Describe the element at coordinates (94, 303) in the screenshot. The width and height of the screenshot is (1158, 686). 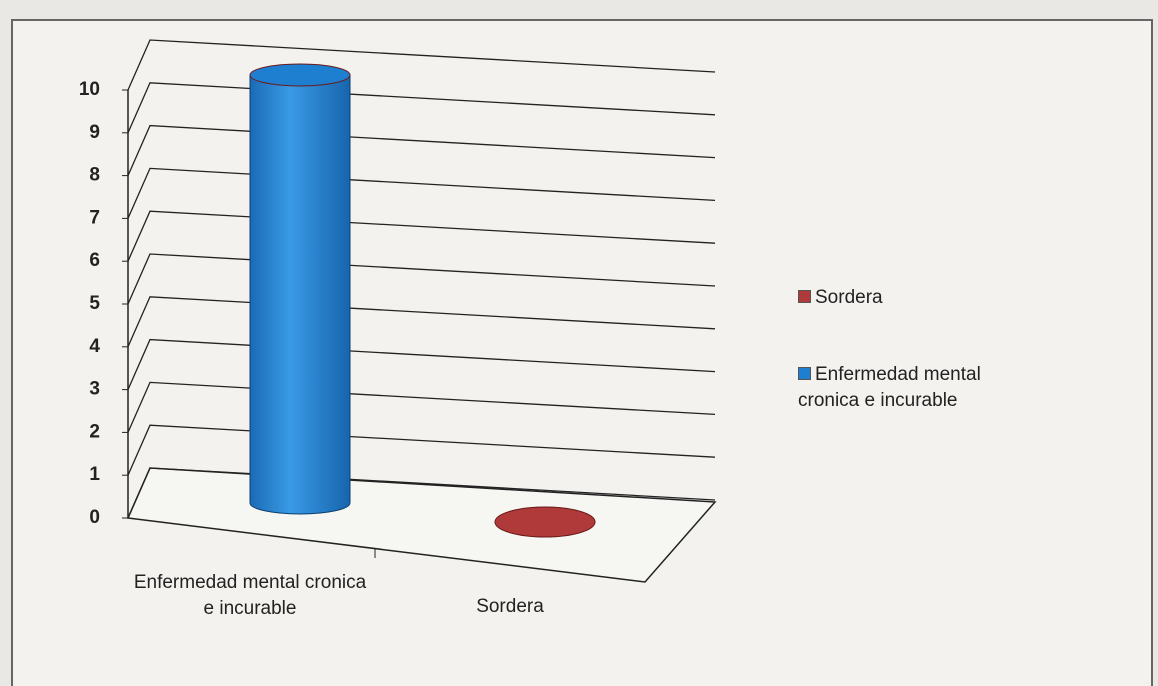
I see `y-tick-label: 5` at that location.